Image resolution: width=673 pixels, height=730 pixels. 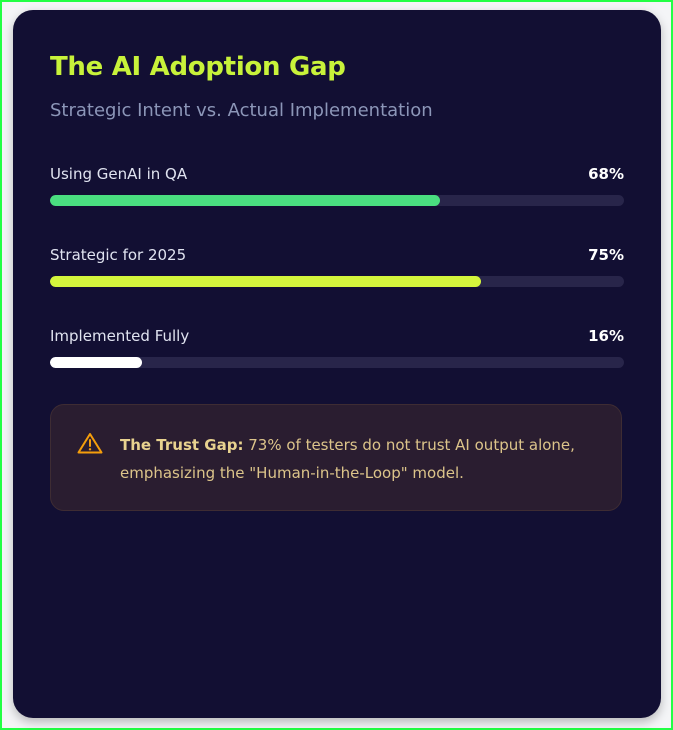 I want to click on alert-heading: The Trust Gap:, so click(x=182, y=445).